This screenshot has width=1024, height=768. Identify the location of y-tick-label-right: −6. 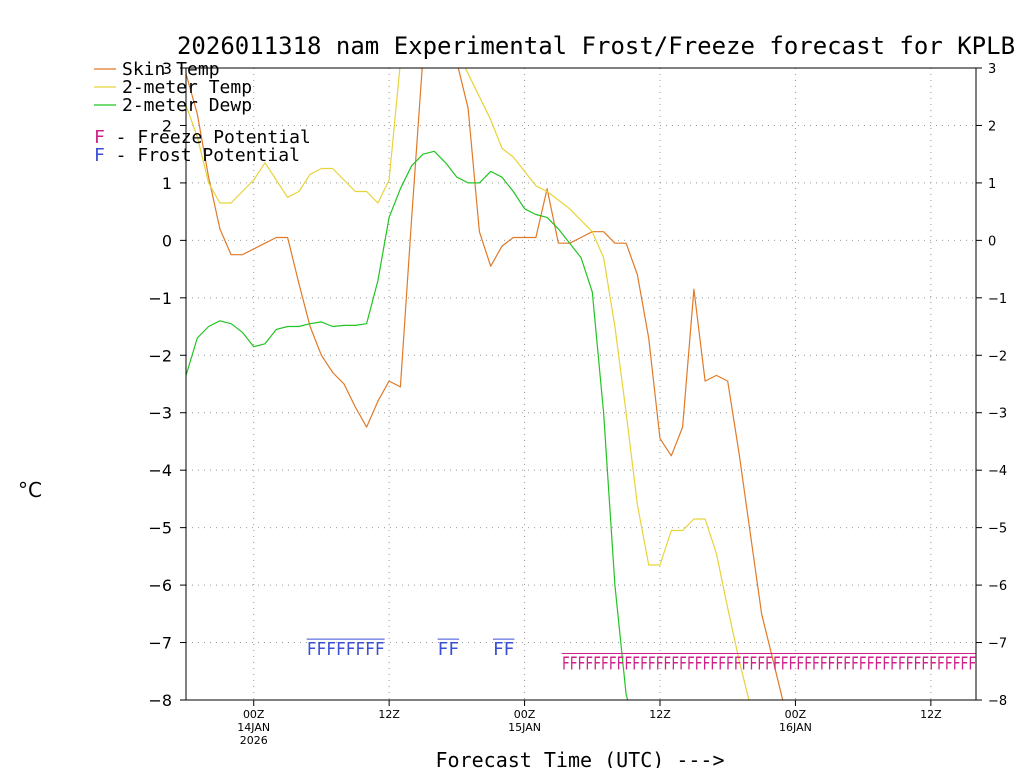
(997, 586).